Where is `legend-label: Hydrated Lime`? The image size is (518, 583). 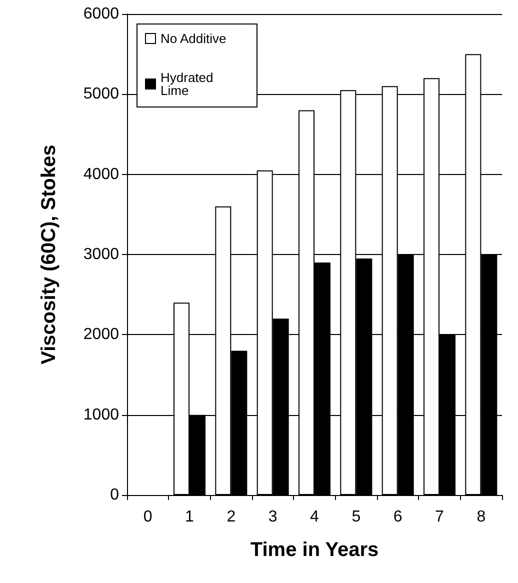
legend-label: Hydrated Lime is located at coordinates (188, 84).